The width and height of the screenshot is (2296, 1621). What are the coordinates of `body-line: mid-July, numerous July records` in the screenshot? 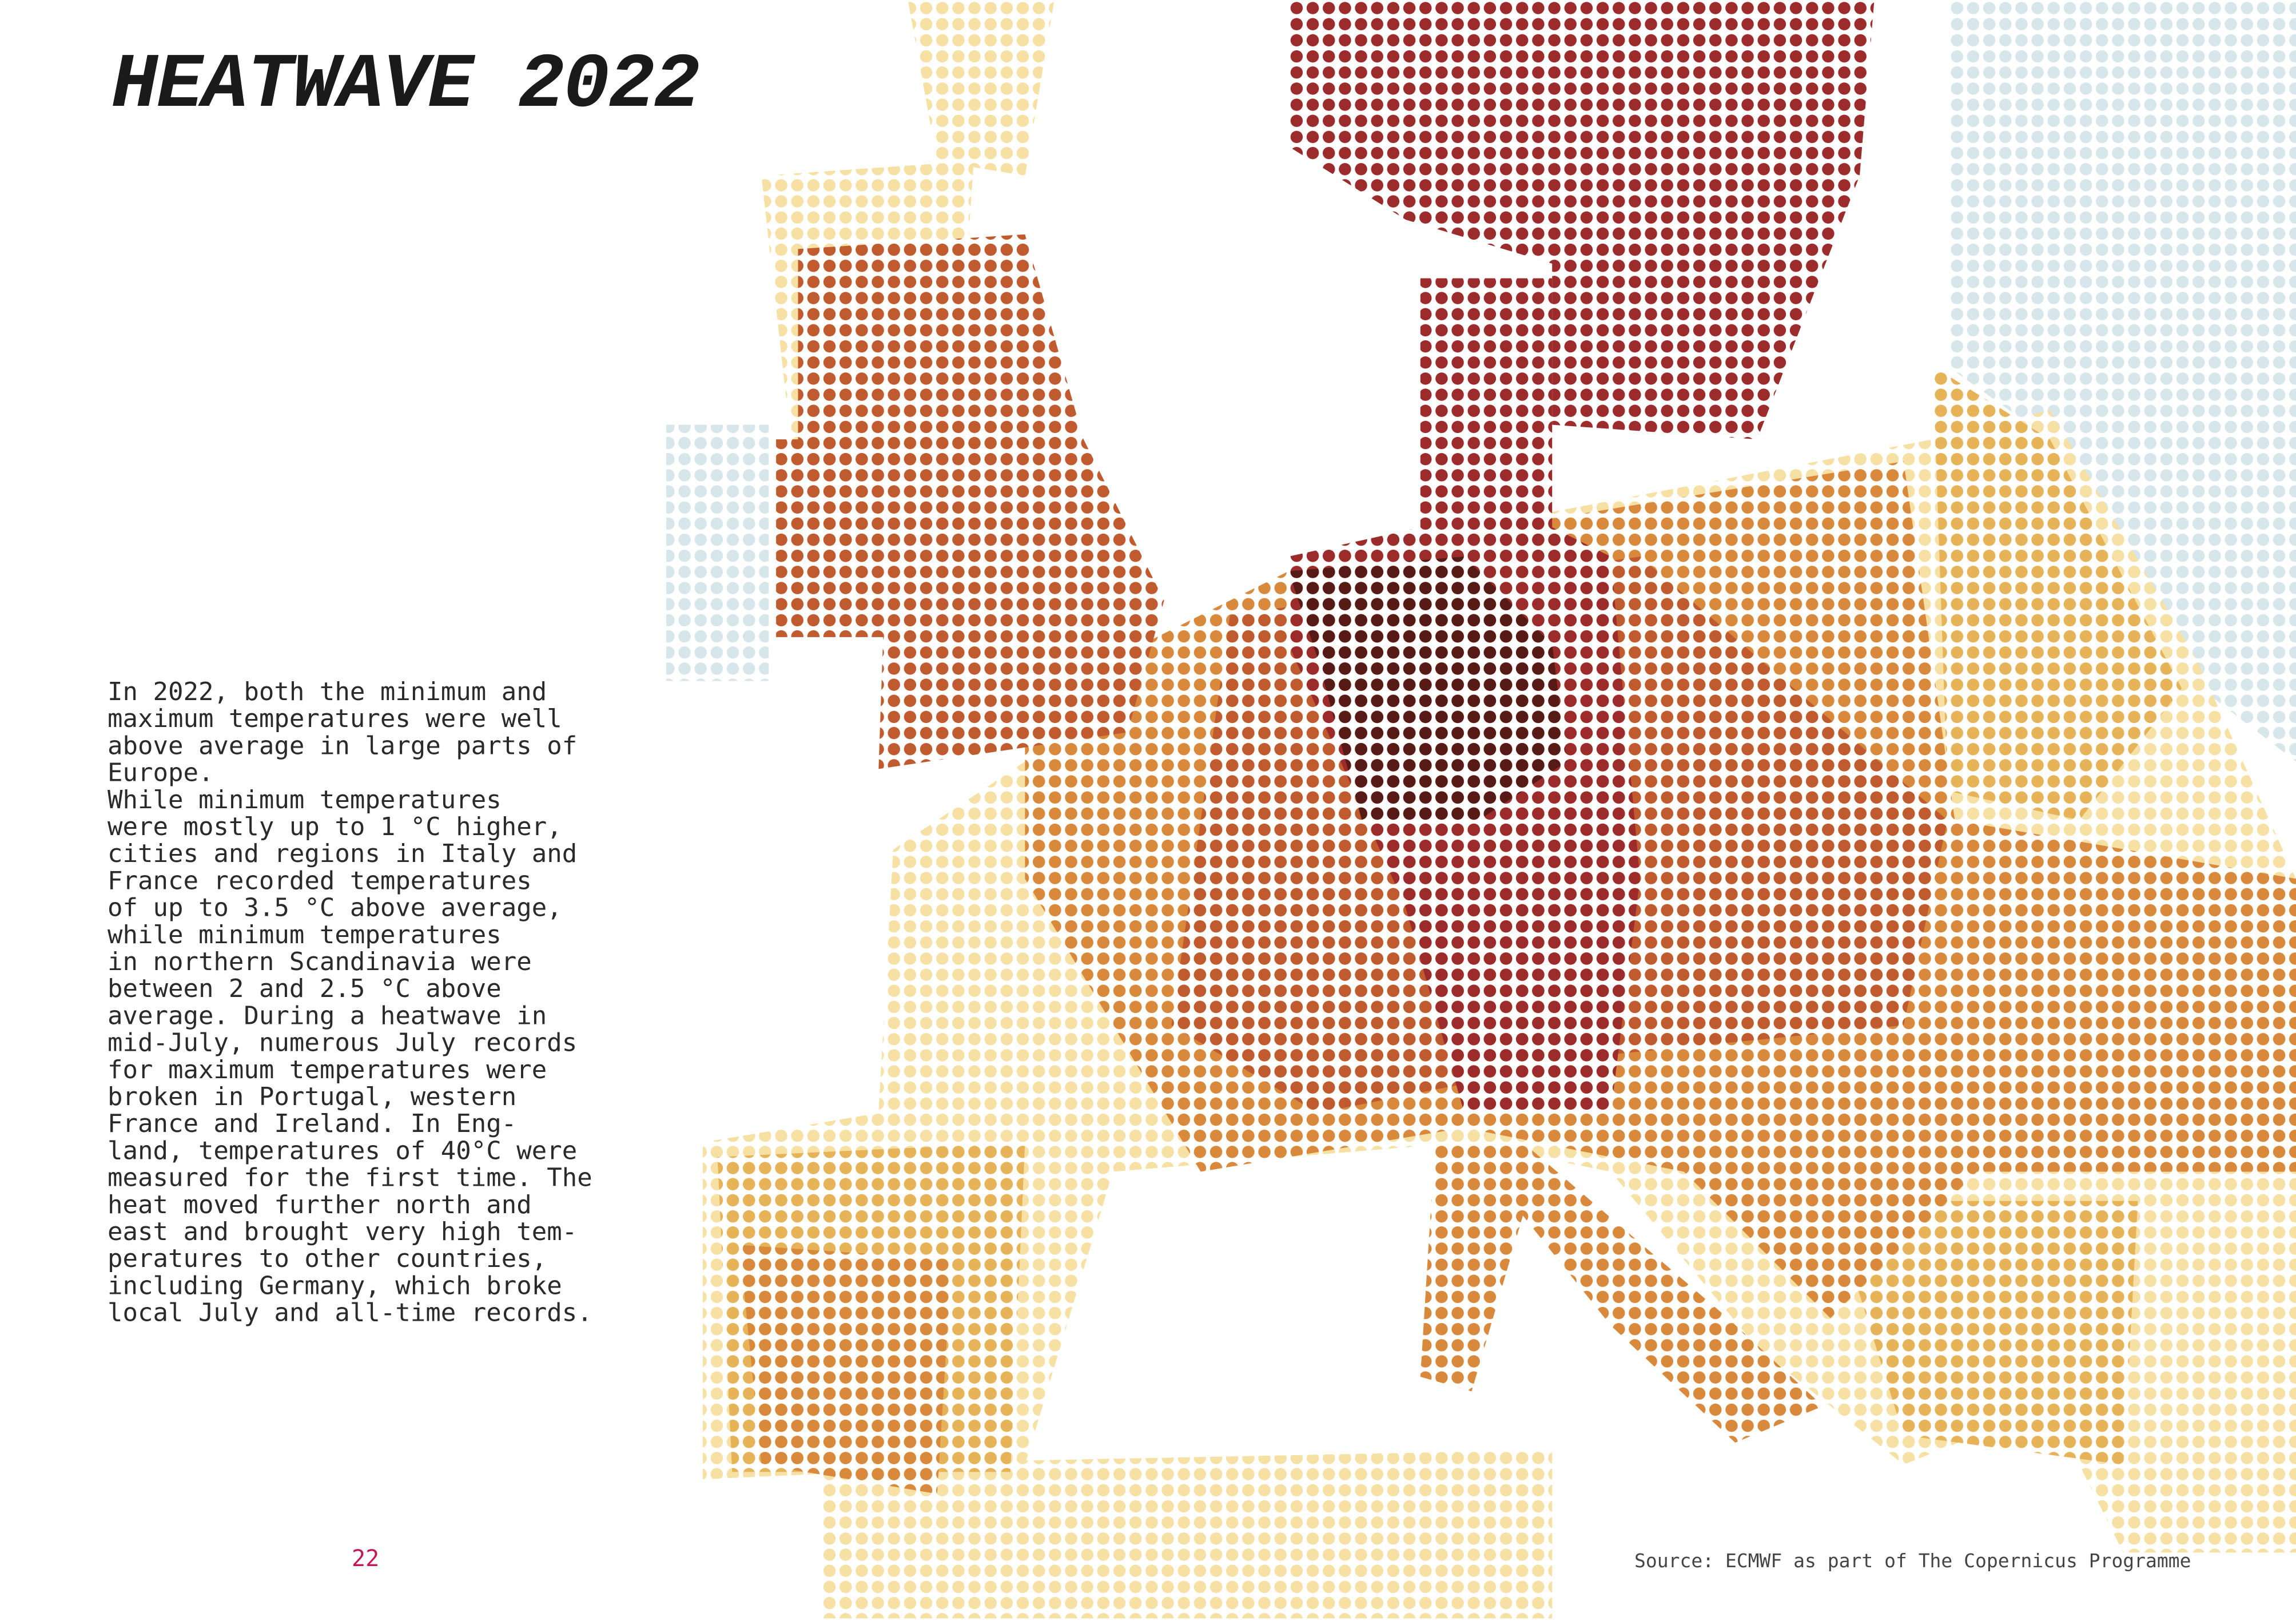 It's located at (342, 1043).